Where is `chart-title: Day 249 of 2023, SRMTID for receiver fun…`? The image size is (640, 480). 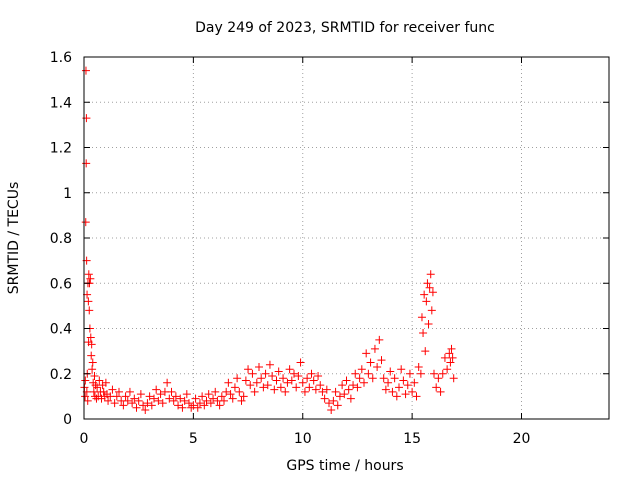
chart-title: Day 249 of 2023, SRMTID for receiver fun… is located at coordinates (345, 28).